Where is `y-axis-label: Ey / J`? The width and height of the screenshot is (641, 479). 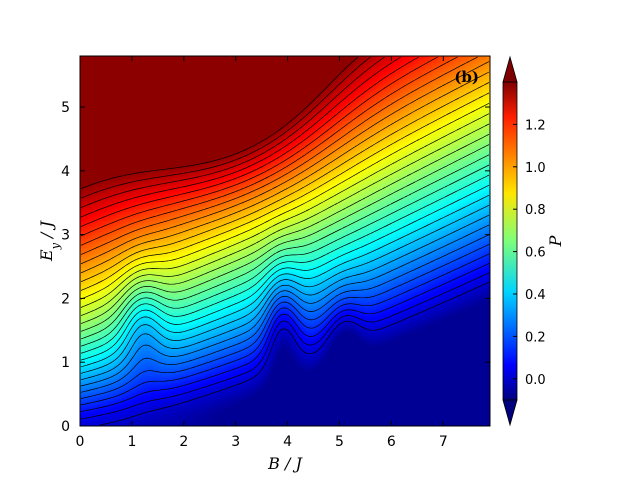 y-axis-label: Ey / J is located at coordinates (49, 240).